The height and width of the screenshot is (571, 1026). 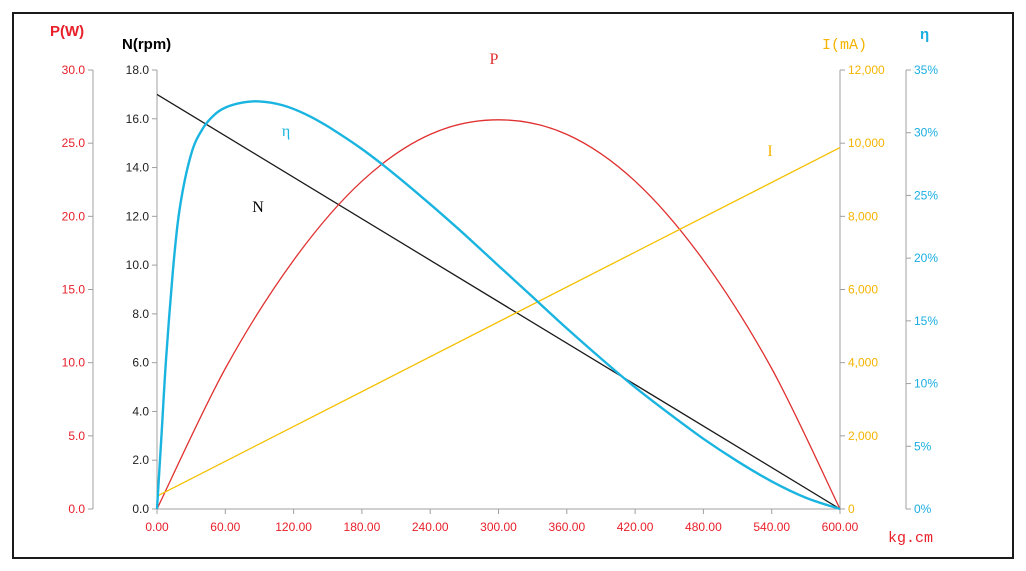 I want to click on x-tick-label: 60.00, so click(x=225, y=527).